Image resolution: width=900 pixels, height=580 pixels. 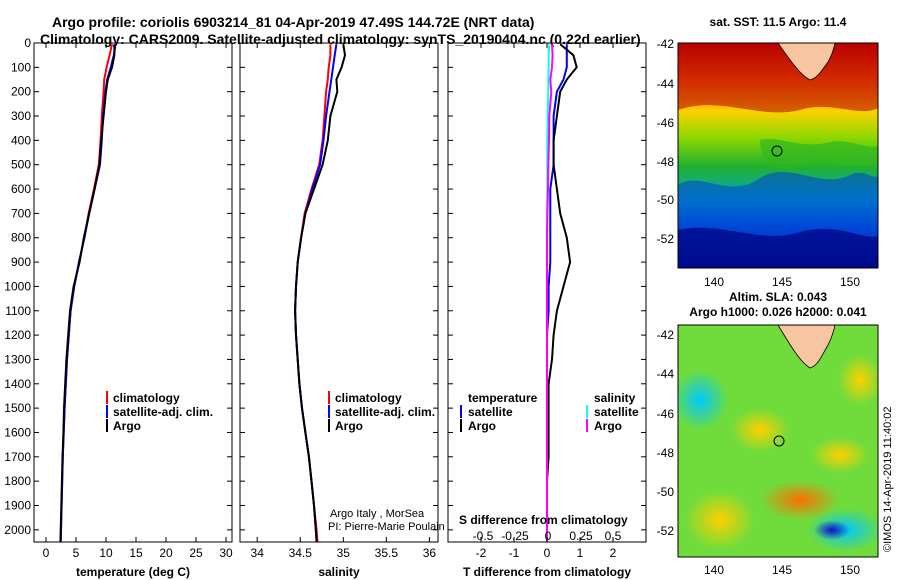 What do you see at coordinates (778, 297) in the screenshot?
I see `sla-map-title-line1: Altim. SLA: 0.043` at bounding box center [778, 297].